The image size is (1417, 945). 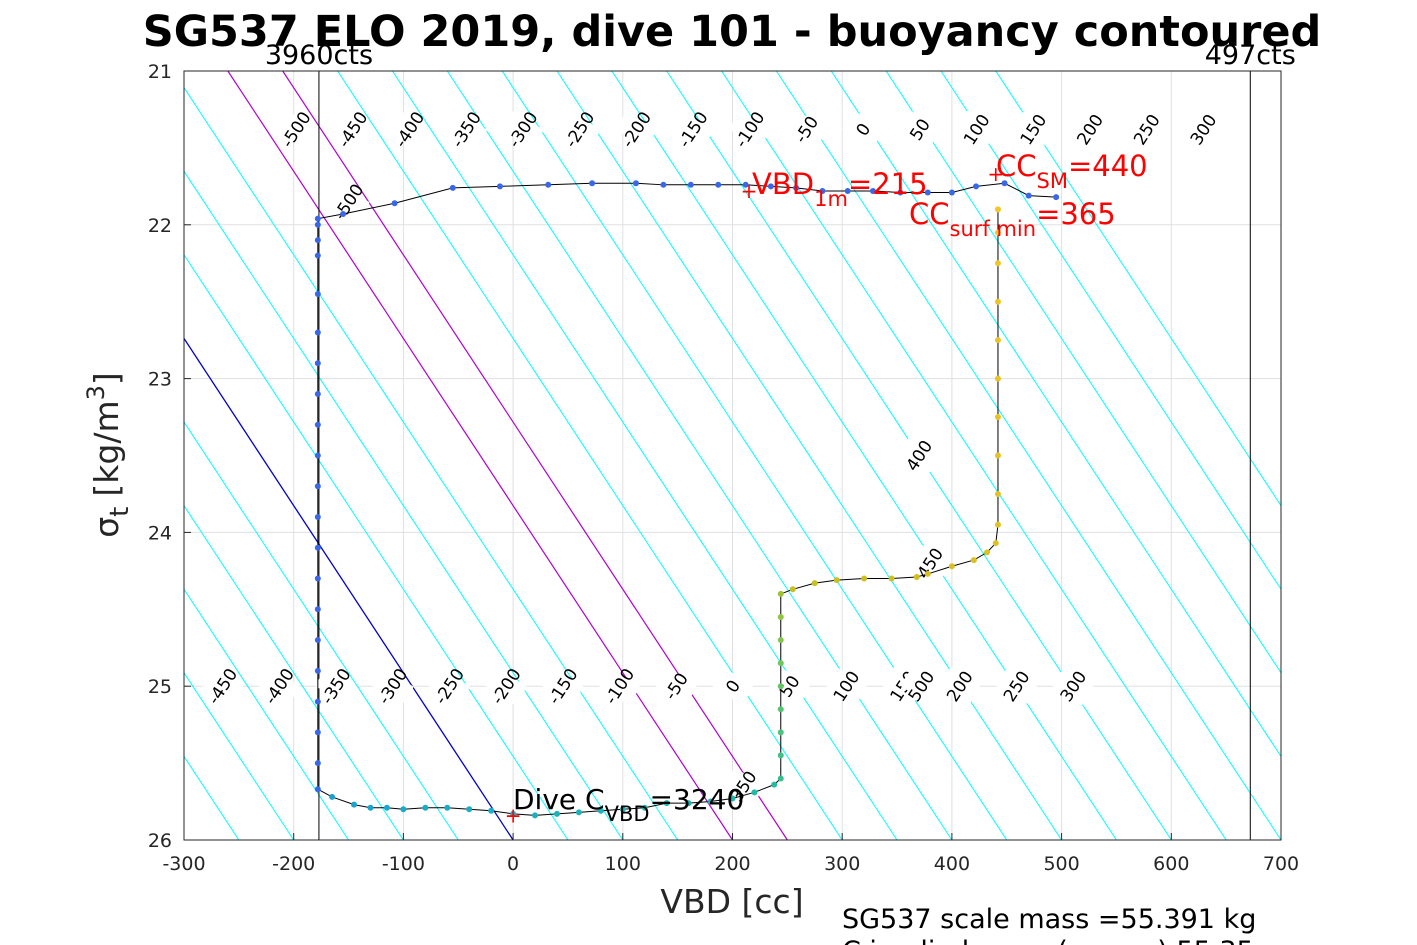 What do you see at coordinates (831, 199) in the screenshot?
I see `annotation-sub: 1m` at bounding box center [831, 199].